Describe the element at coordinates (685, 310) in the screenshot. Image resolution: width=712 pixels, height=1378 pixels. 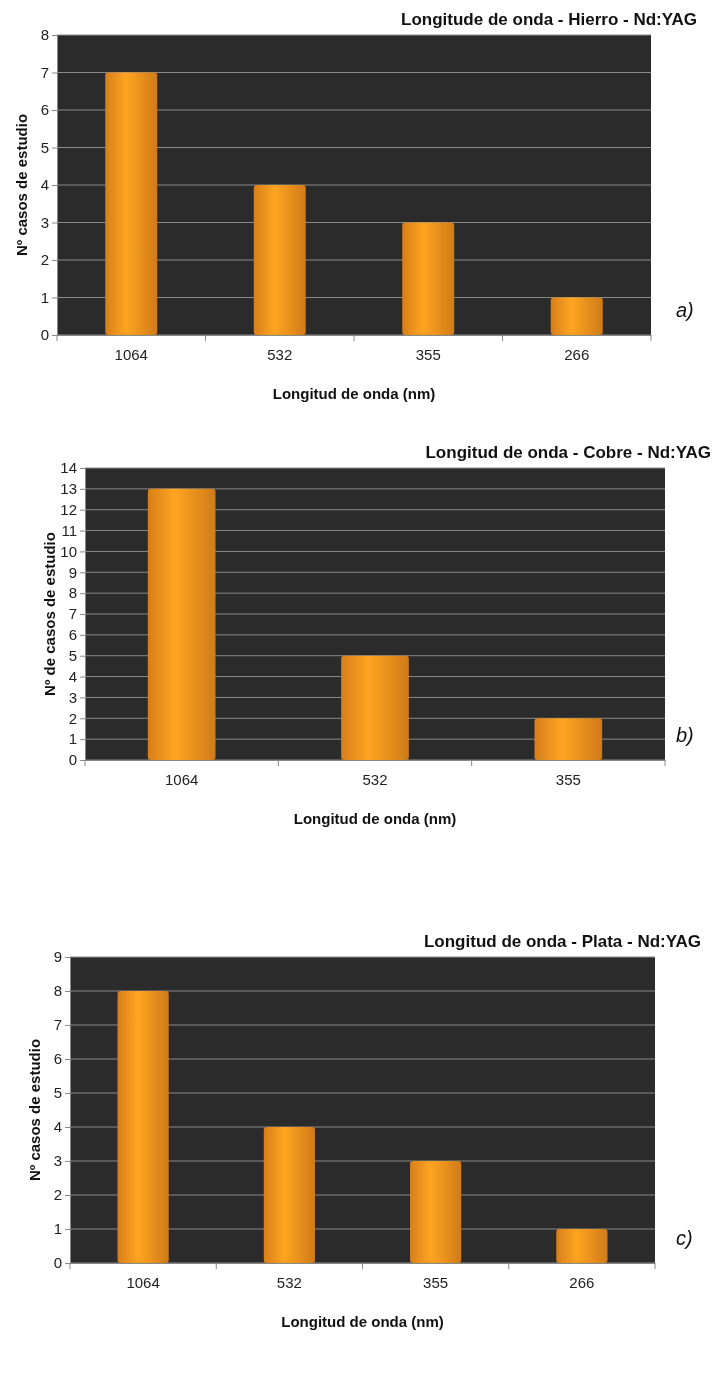
I see `text: a)` at that location.